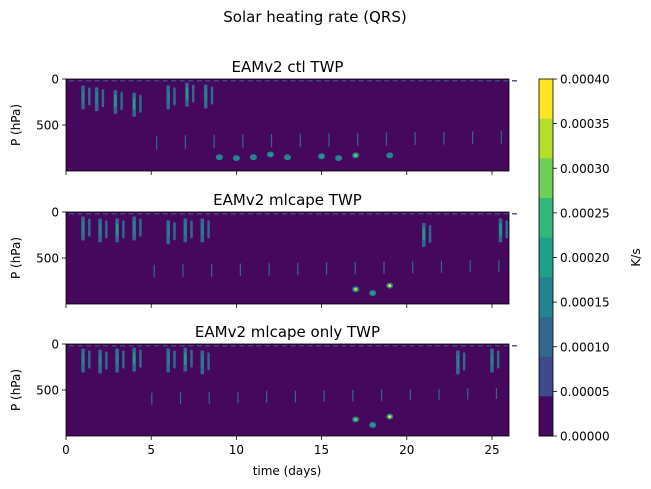 The height and width of the screenshot is (489, 651). Describe the element at coordinates (236, 450) in the screenshot. I see `x-tick-label: 10` at that location.